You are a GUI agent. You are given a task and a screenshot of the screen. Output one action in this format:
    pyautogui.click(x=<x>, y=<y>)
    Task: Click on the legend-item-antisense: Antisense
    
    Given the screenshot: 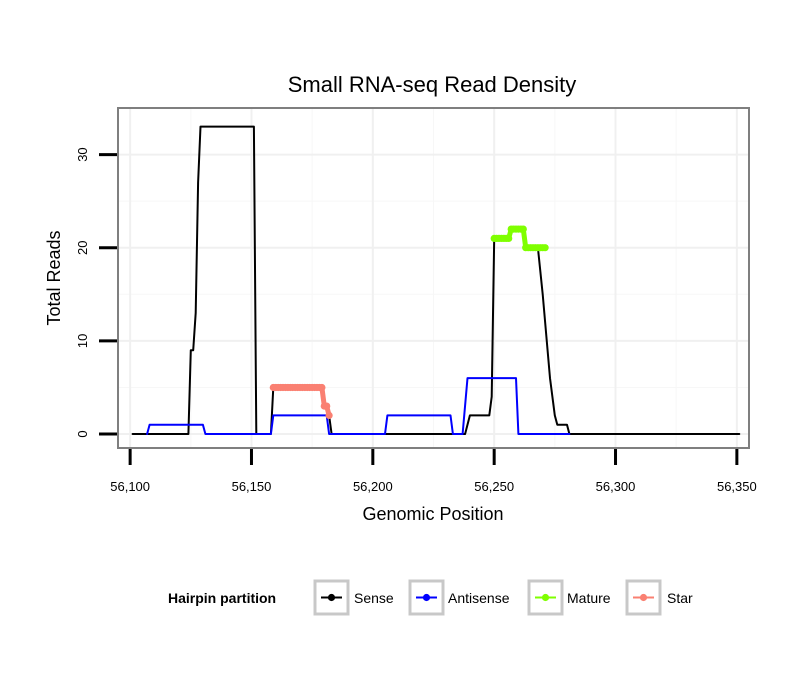 What is the action you would take?
    pyautogui.click(x=459, y=597)
    